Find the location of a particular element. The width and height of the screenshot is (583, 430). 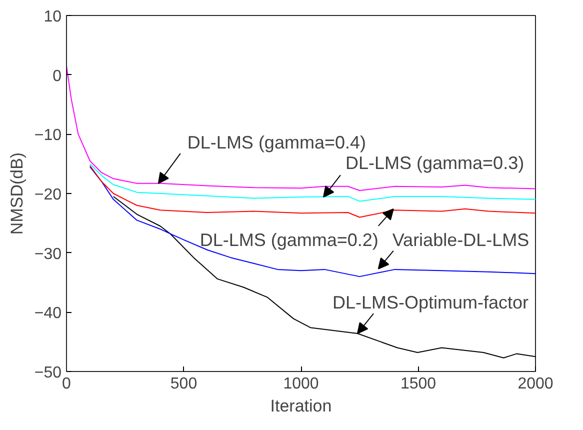

x-tick-label: 2000 is located at coordinates (536, 384).